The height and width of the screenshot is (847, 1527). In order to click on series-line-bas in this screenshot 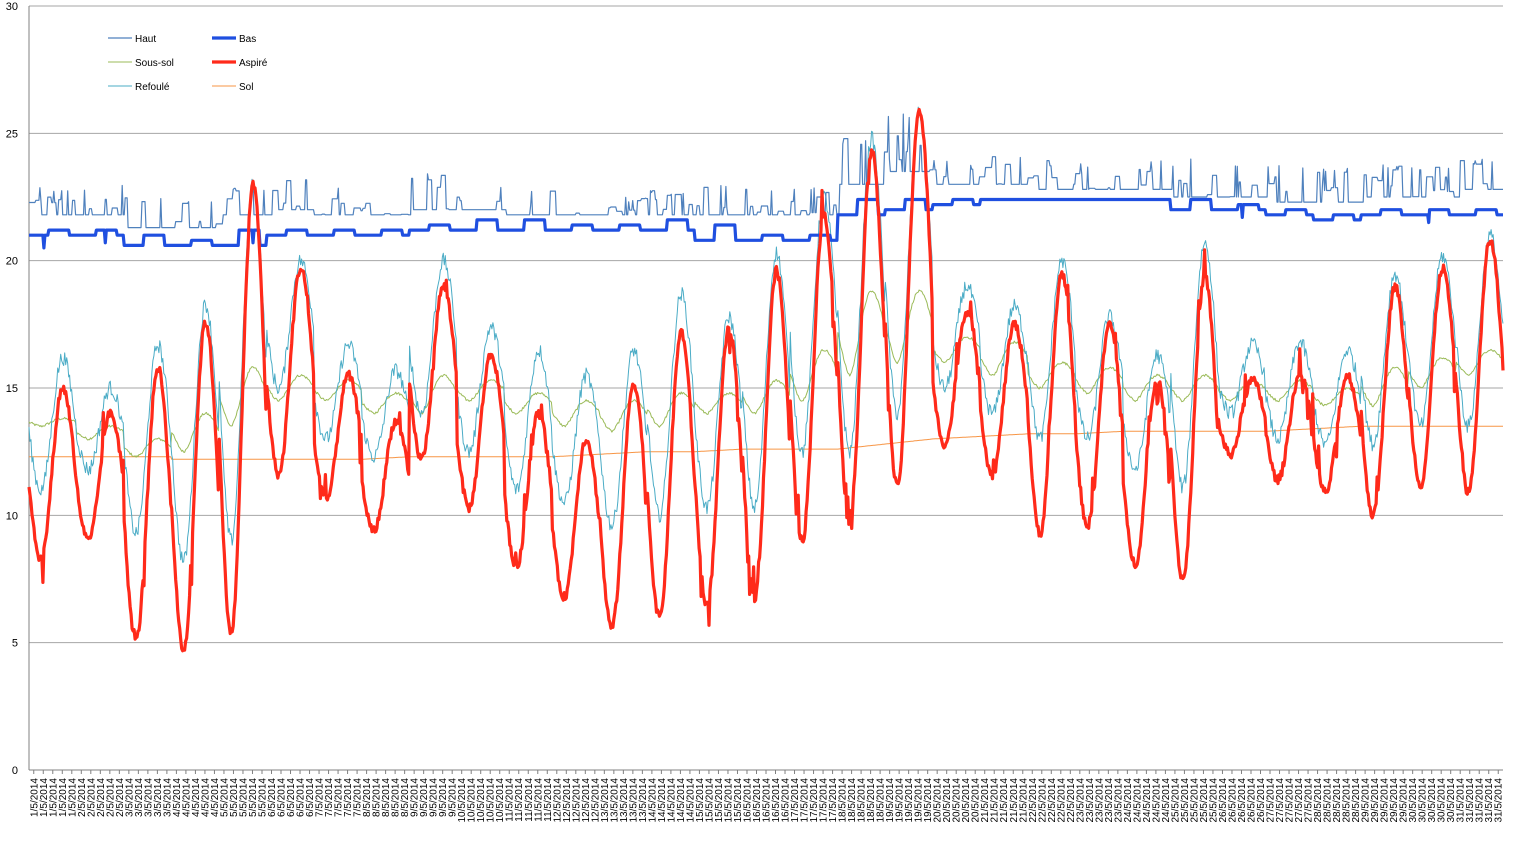, I will do `click(766, 223)`.